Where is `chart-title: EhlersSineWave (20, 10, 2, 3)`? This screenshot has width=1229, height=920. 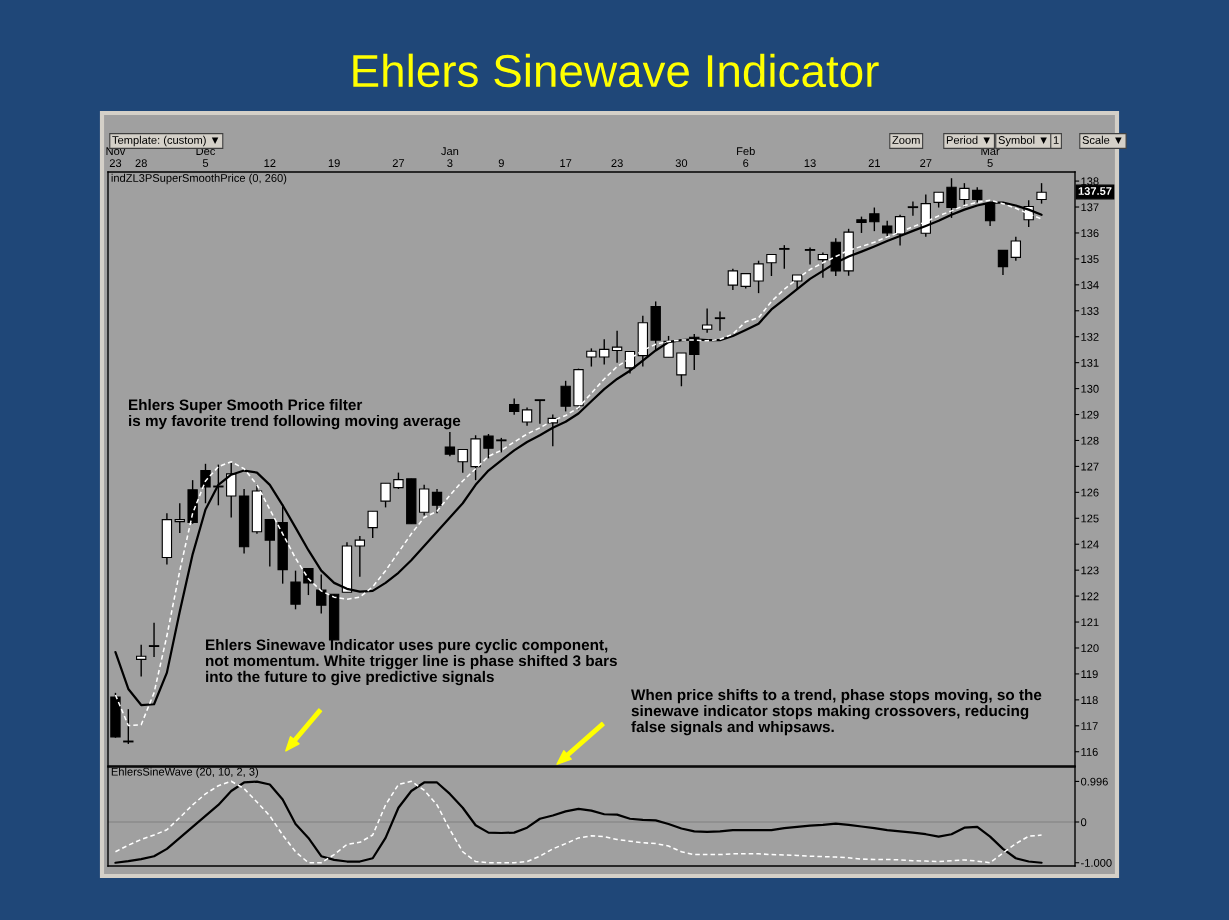
chart-title: EhlersSineWave (20, 10, 2, 3) is located at coordinates (185, 772).